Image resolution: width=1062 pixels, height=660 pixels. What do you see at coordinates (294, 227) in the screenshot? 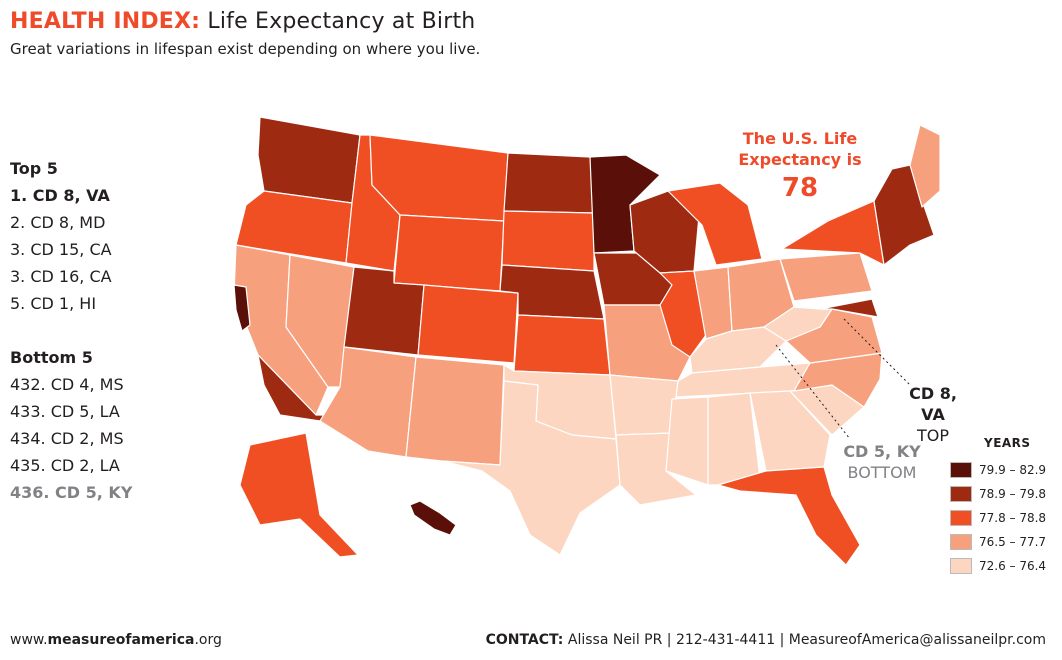
I see `region-oregon` at bounding box center [294, 227].